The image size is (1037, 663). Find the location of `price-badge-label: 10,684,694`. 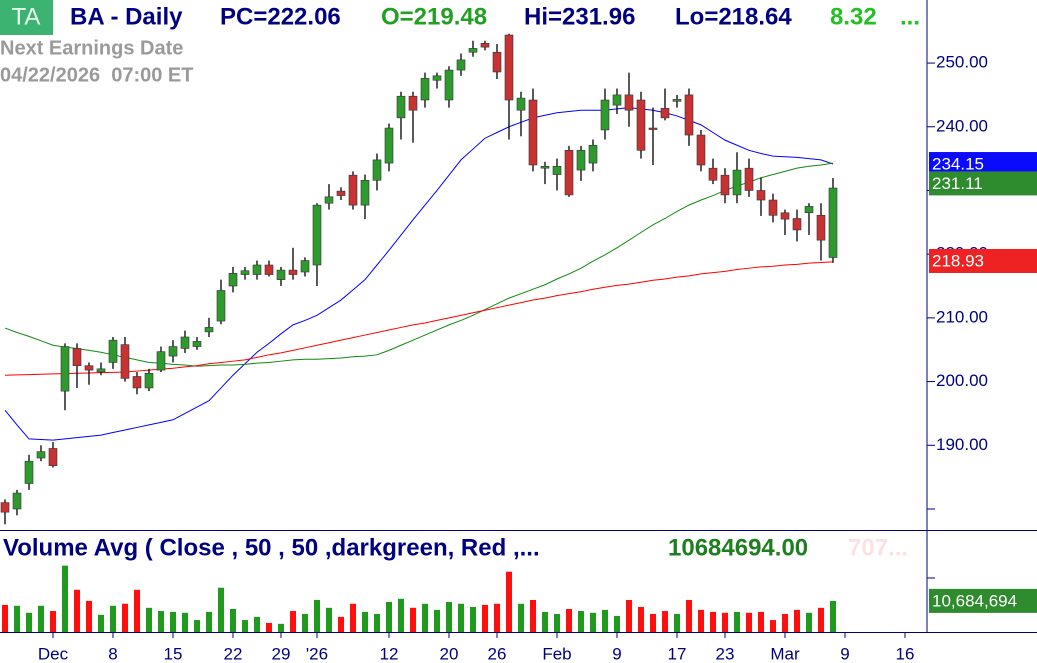

price-badge-label: 10,684,694 is located at coordinates (974, 600).